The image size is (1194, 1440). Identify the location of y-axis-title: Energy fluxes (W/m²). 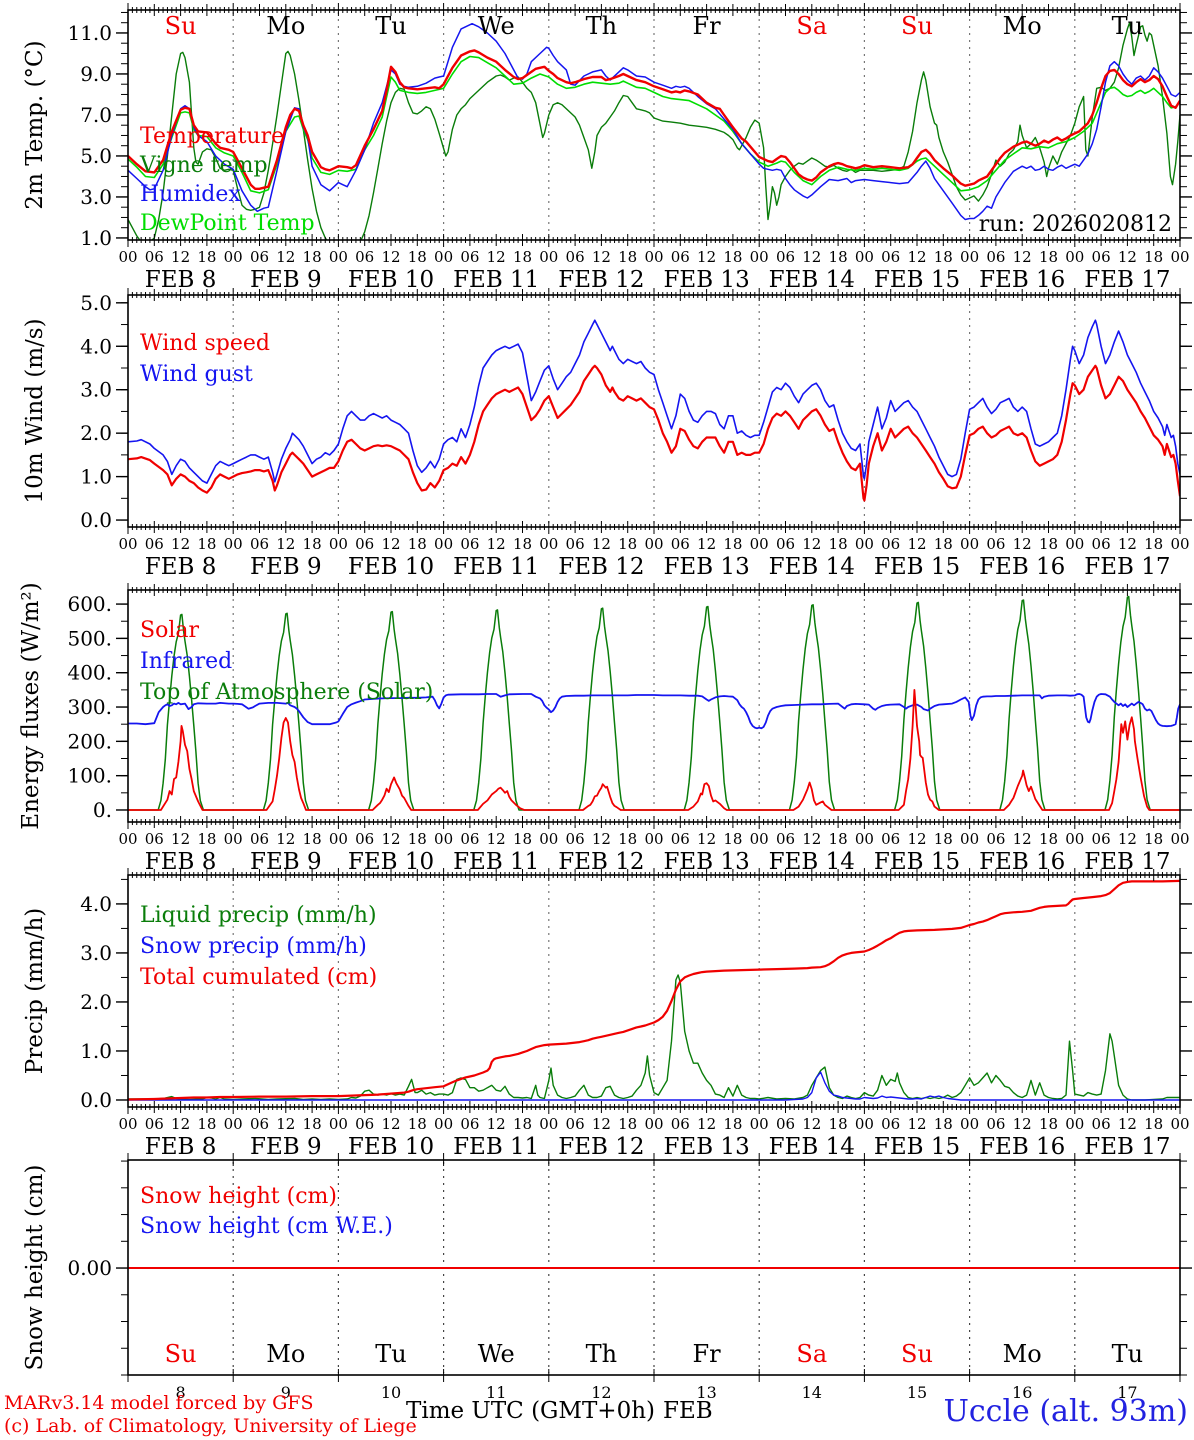
(31, 705).